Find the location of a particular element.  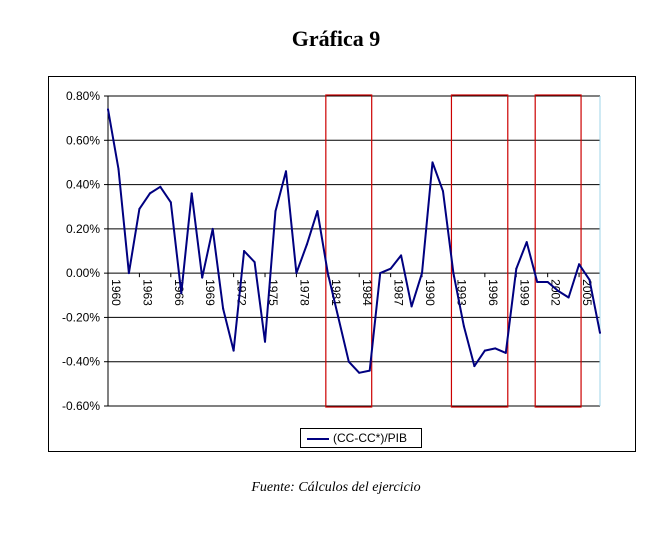

legend-label: (CC-CC*)/PIB is located at coordinates (370, 438).